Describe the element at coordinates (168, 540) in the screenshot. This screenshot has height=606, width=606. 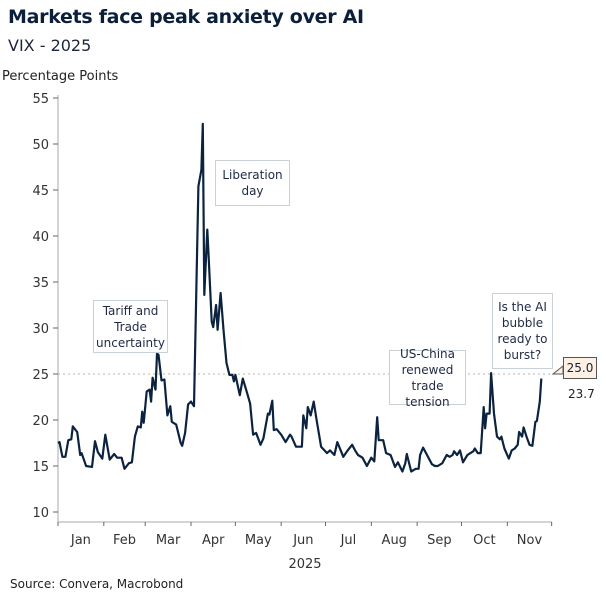
I see `x-tick-label: Mar` at that location.